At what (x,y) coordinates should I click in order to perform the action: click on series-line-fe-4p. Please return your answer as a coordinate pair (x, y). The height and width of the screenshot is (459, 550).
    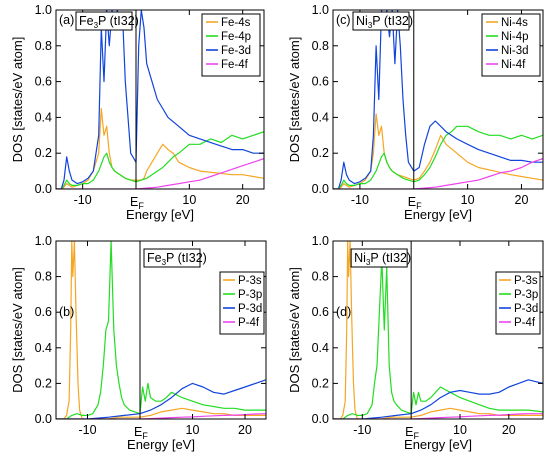
    Looking at the image, I should click on (160, 160).